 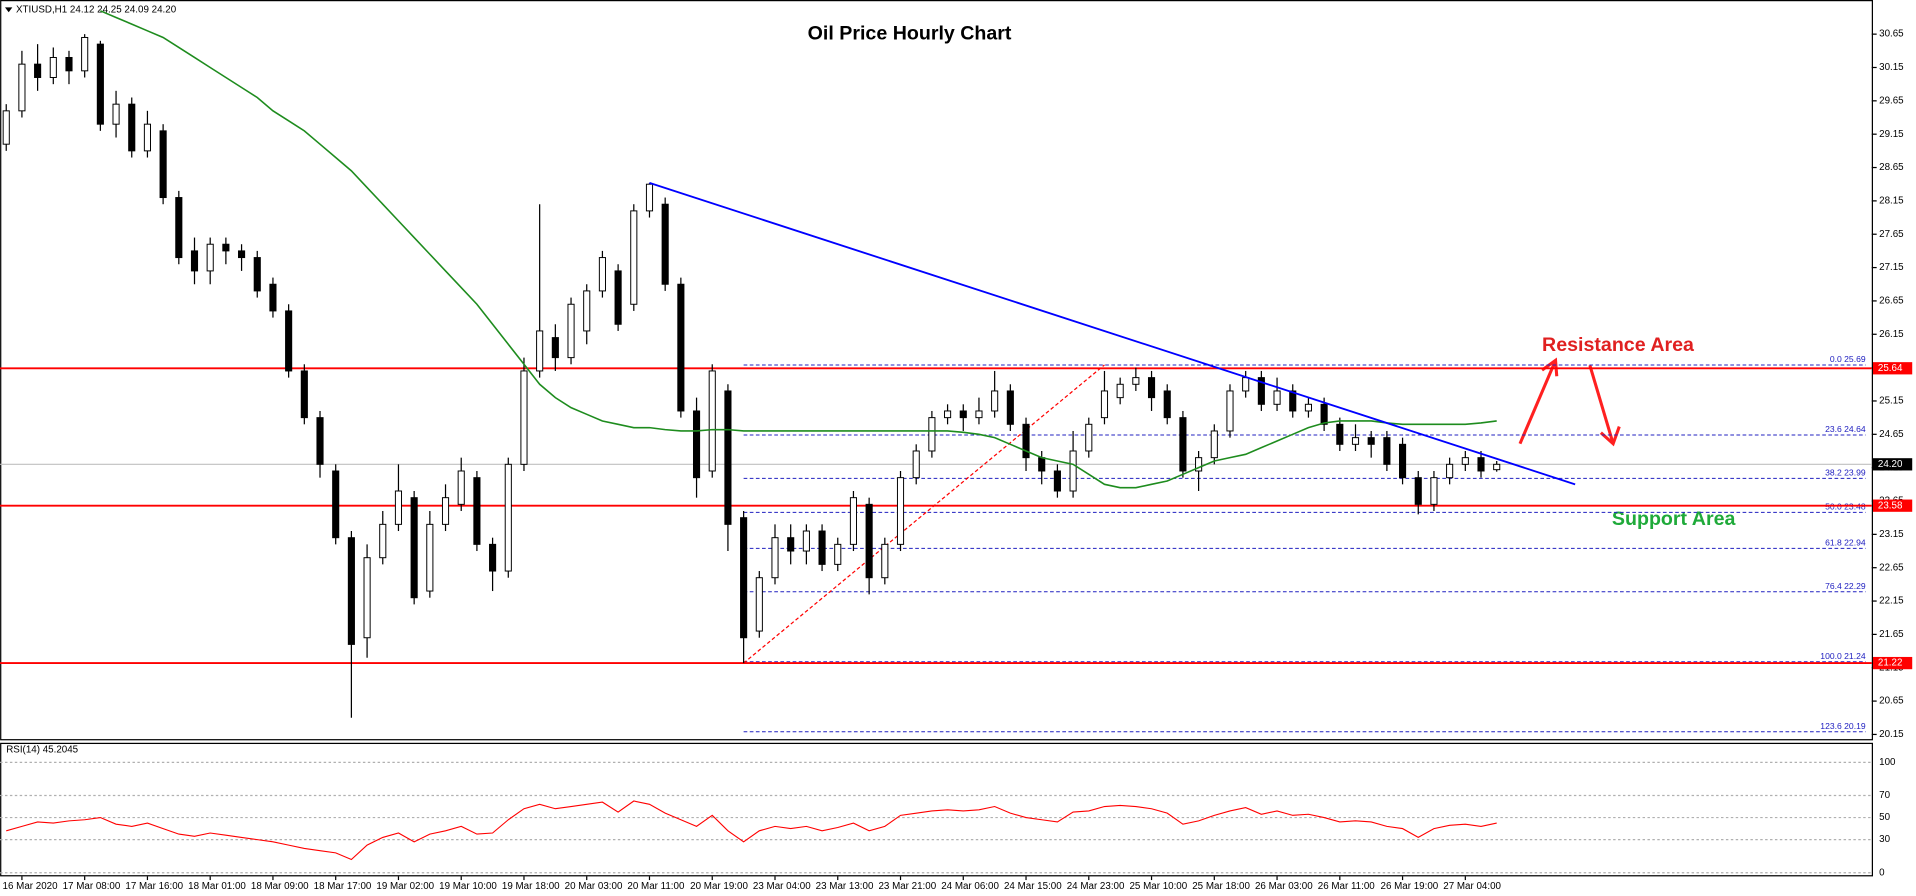 What do you see at coordinates (1843, 656) in the screenshot?
I see `fib-label: 100.0 21.24` at bounding box center [1843, 656].